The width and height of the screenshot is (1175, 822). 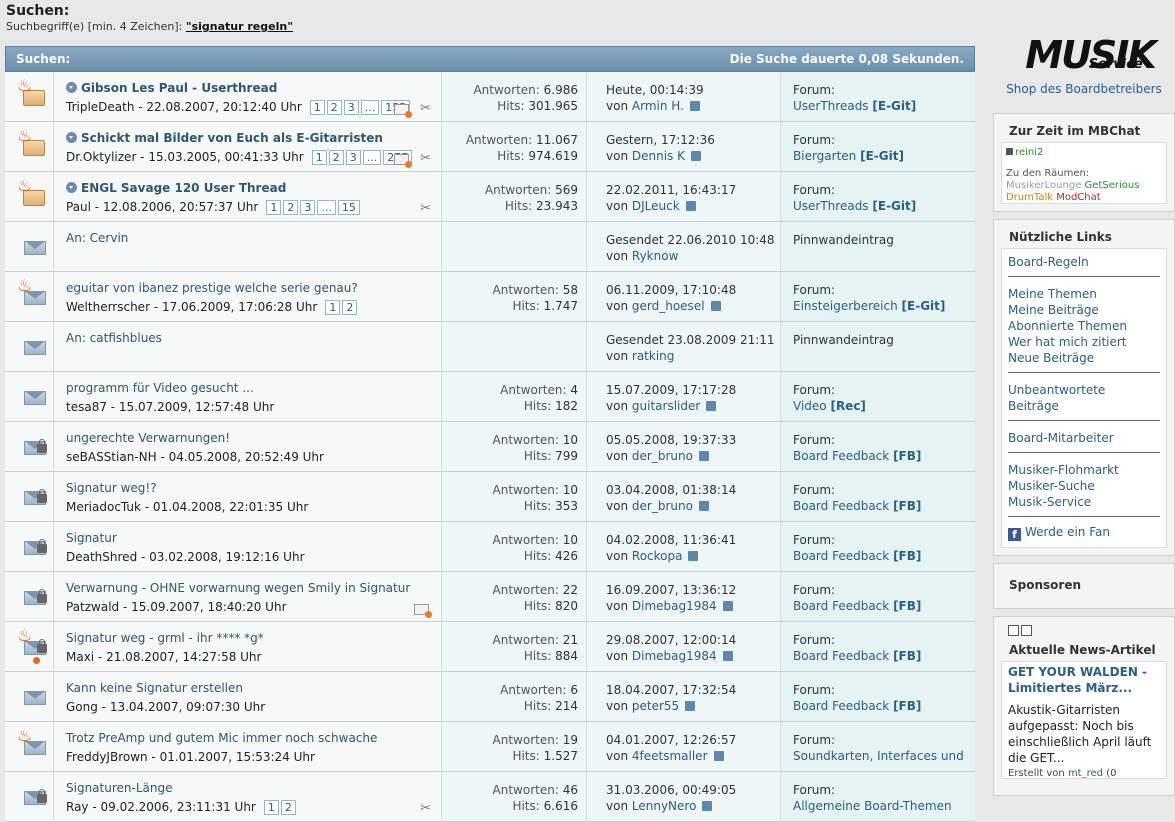 What do you see at coordinates (1013, 630) in the screenshot?
I see `collapse-icon` at bounding box center [1013, 630].